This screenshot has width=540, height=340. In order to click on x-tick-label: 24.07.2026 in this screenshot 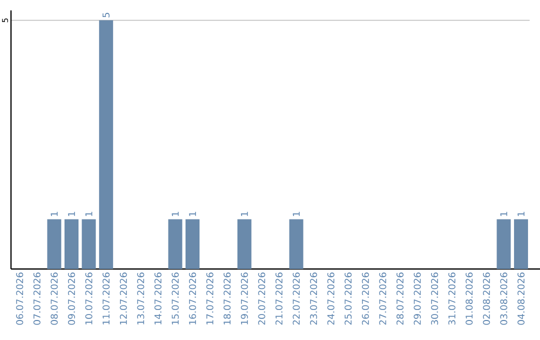, I will do `click(330, 298)`.